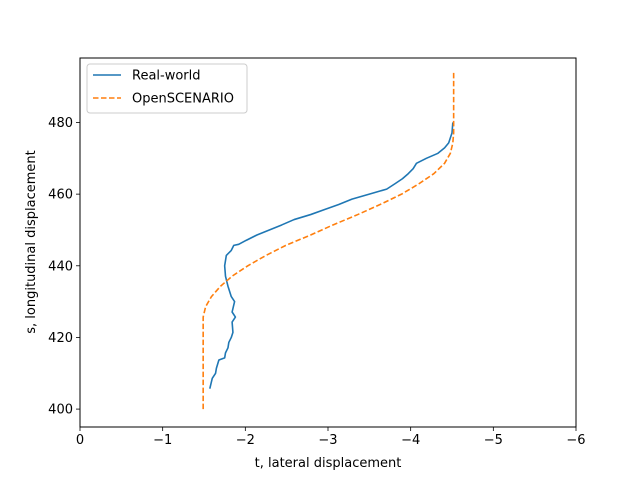 The image size is (640, 480). Describe the element at coordinates (31, 241) in the screenshot. I see `y-axis-label: s, longitudinal displacement` at that location.